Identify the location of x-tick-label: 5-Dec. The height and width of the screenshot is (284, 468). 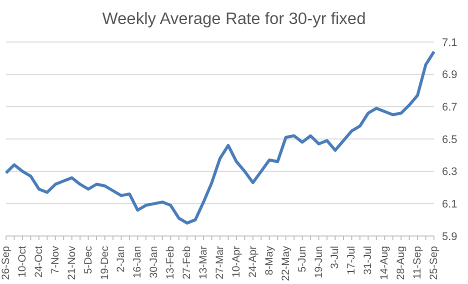
(88, 260).